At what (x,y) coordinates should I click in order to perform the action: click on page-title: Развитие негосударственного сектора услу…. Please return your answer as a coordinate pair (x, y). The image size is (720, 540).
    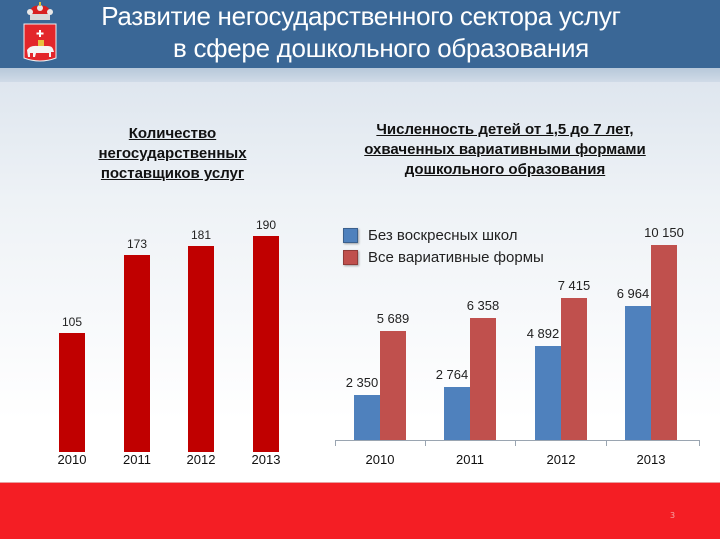
    Looking at the image, I should click on (361, 32).